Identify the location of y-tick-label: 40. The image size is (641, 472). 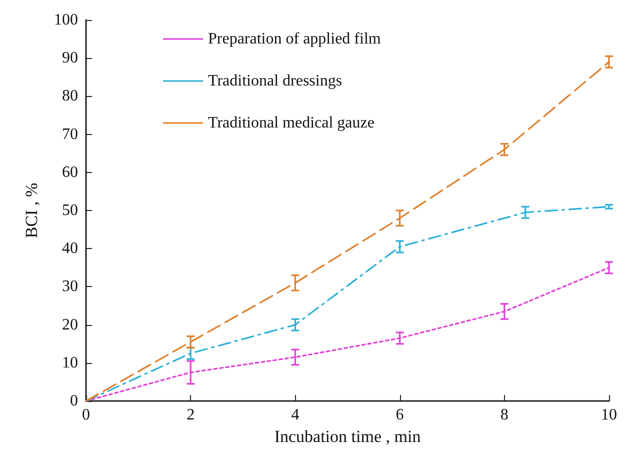
(70, 249).